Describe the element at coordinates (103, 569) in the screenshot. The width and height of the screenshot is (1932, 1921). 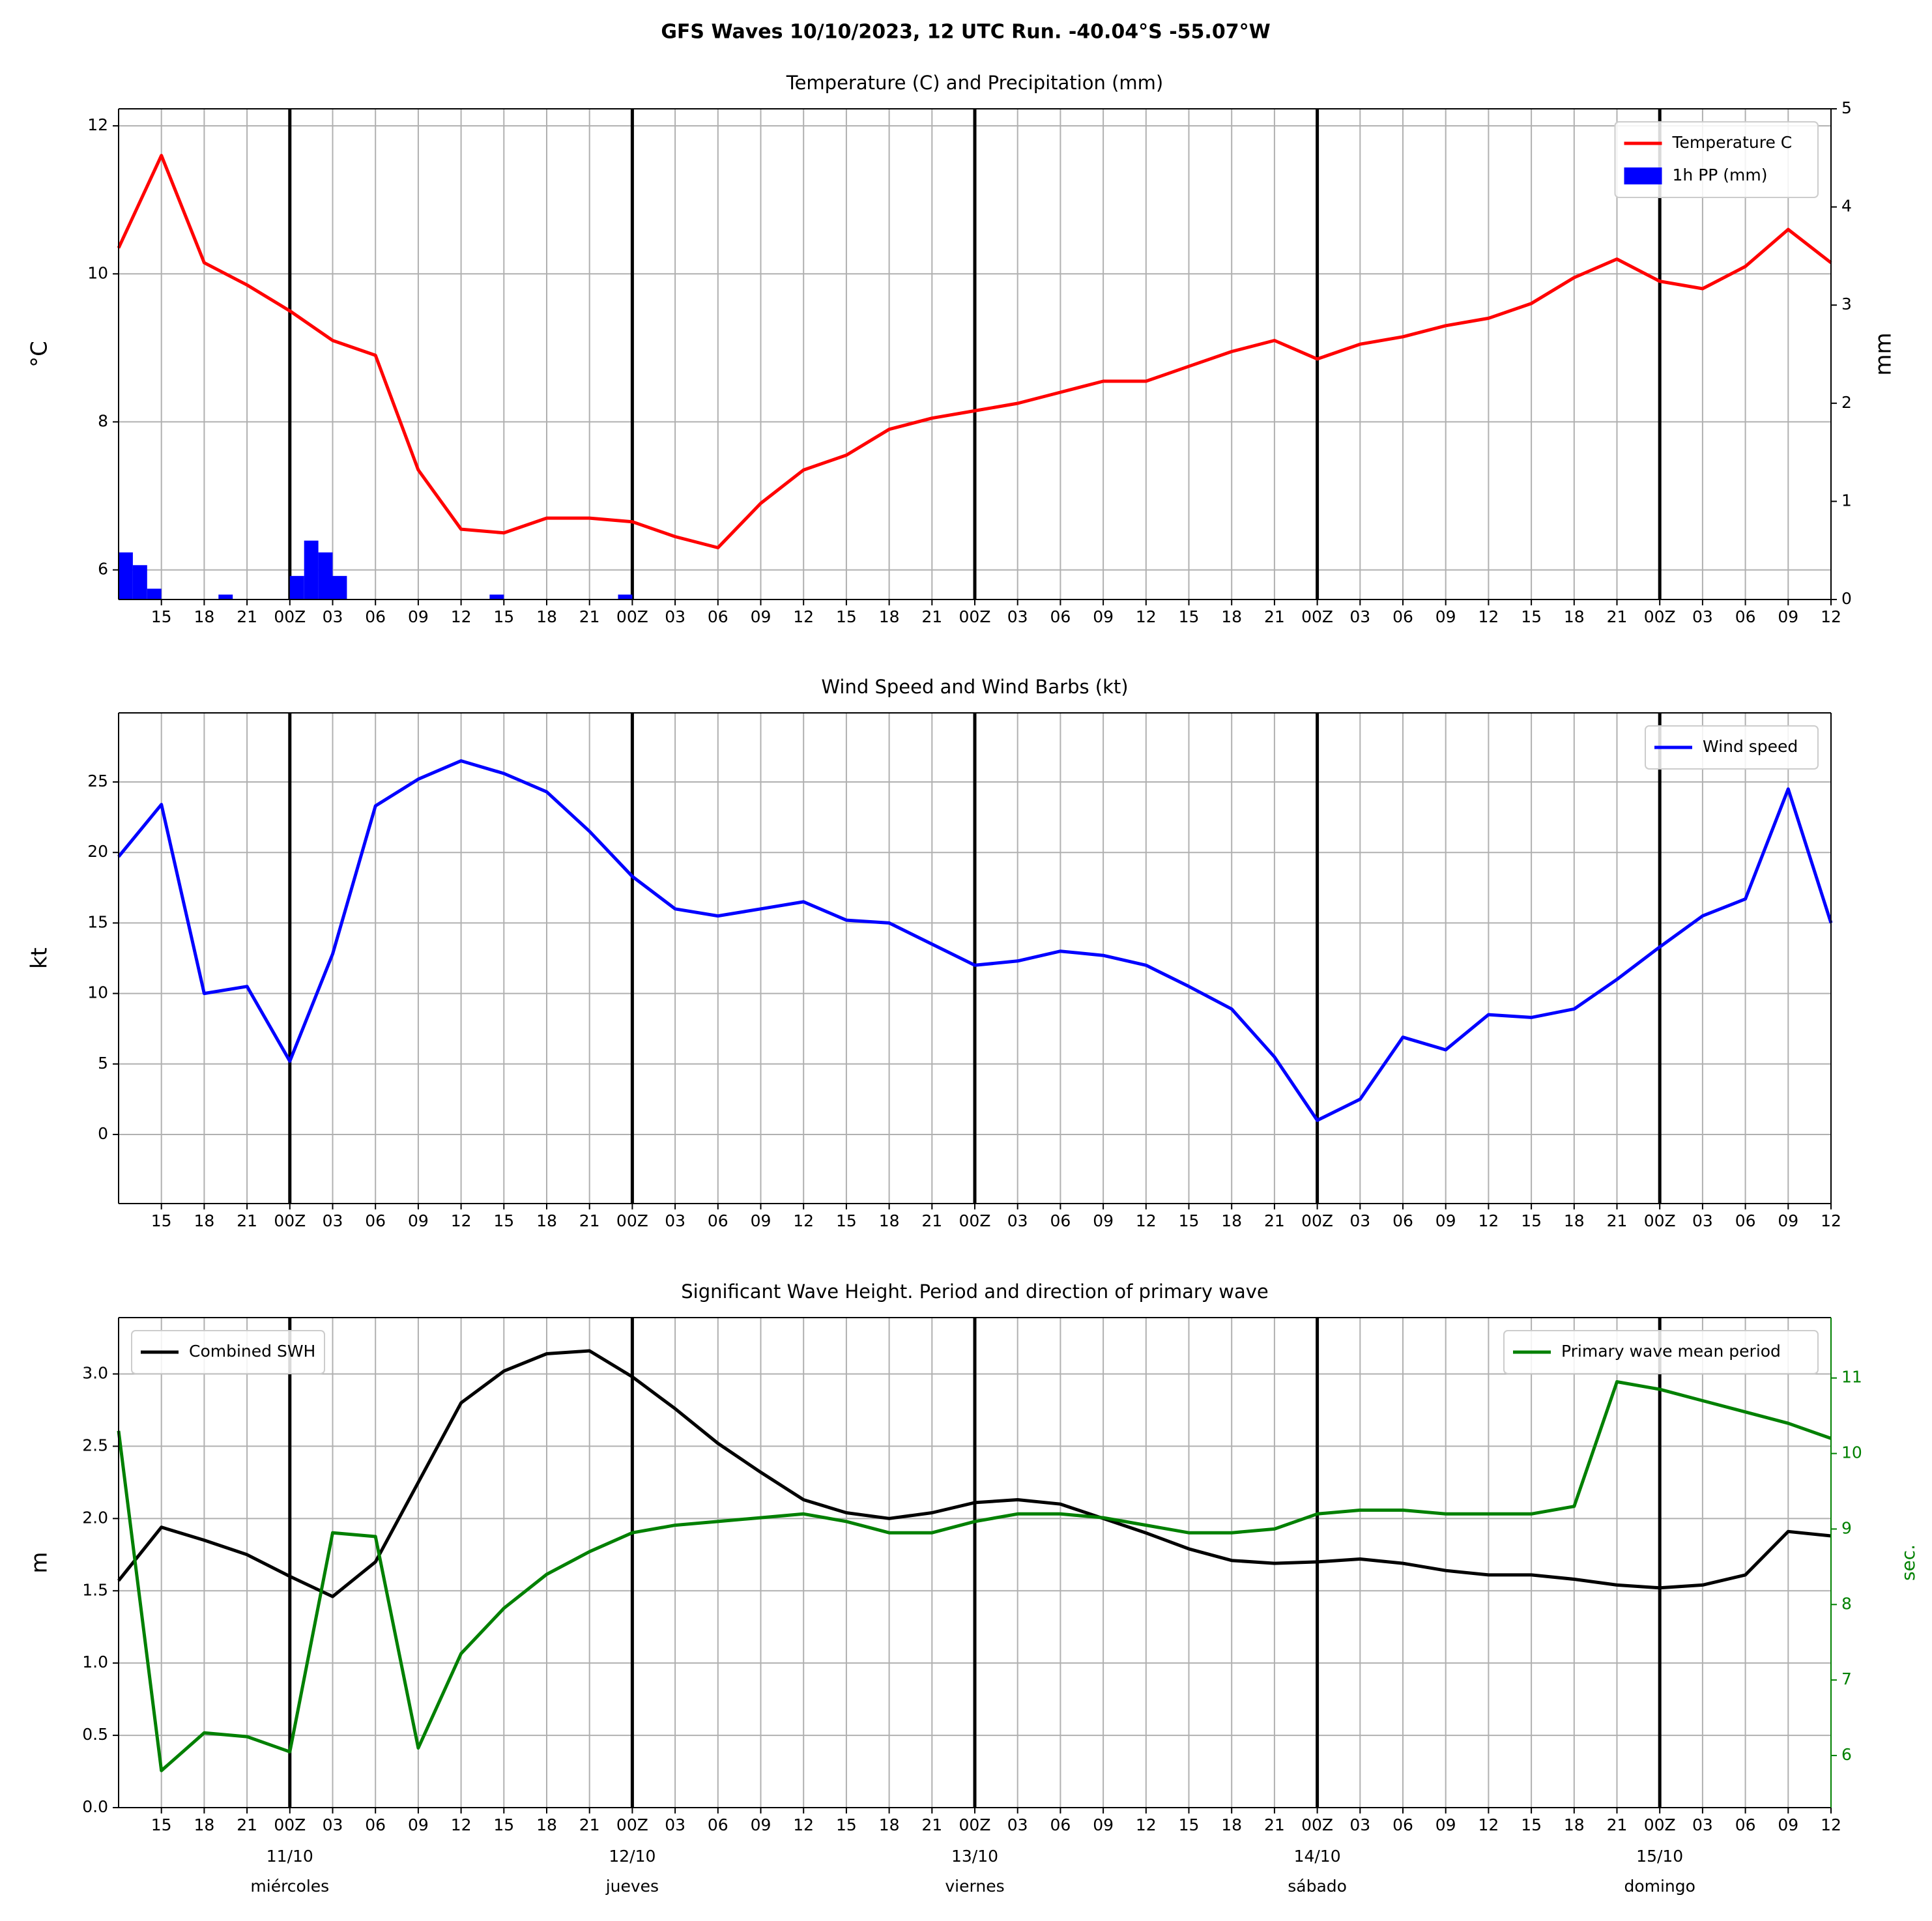
I see `y-tick-label: 6` at that location.